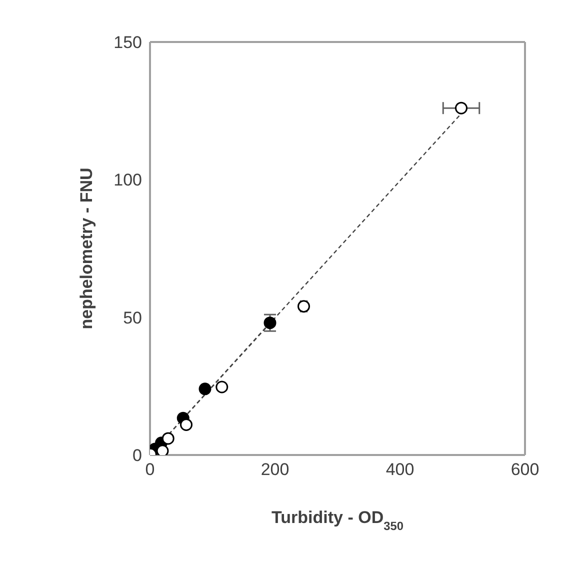 The width and height of the screenshot is (572, 571). What do you see at coordinates (150, 470) in the screenshot?
I see `x-tick-label: 0` at bounding box center [150, 470].